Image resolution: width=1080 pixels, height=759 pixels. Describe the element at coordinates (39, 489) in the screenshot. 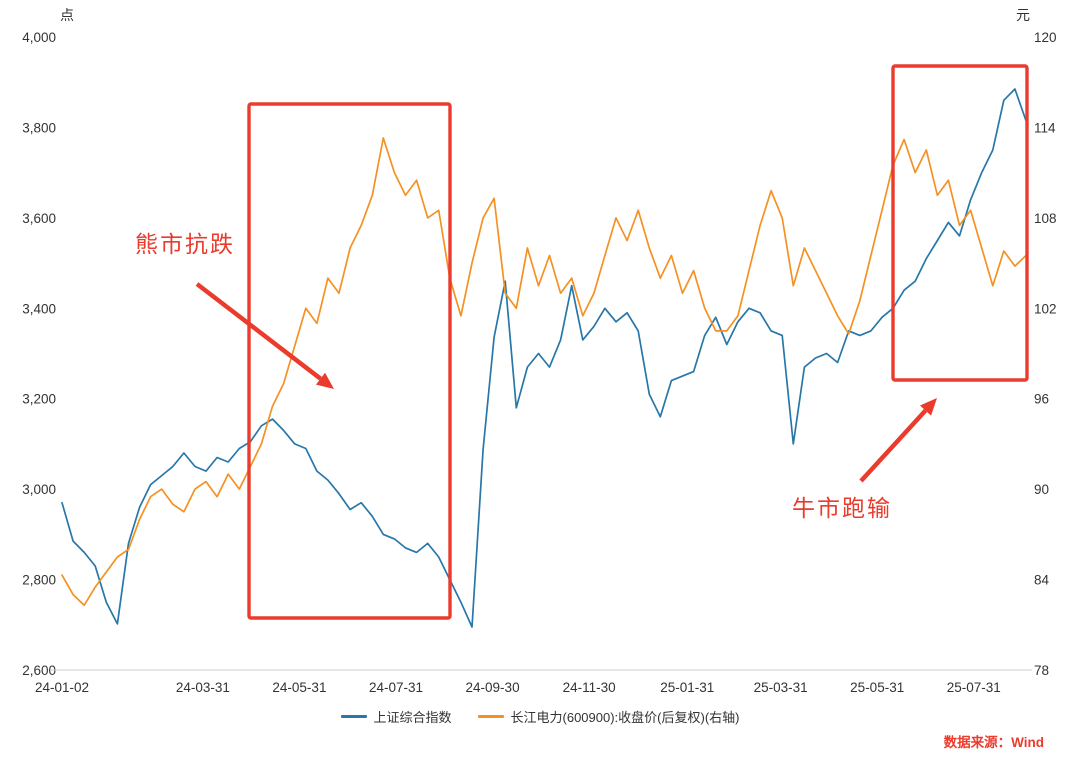

I see `left-axis-tick-label: 3,000` at that location.